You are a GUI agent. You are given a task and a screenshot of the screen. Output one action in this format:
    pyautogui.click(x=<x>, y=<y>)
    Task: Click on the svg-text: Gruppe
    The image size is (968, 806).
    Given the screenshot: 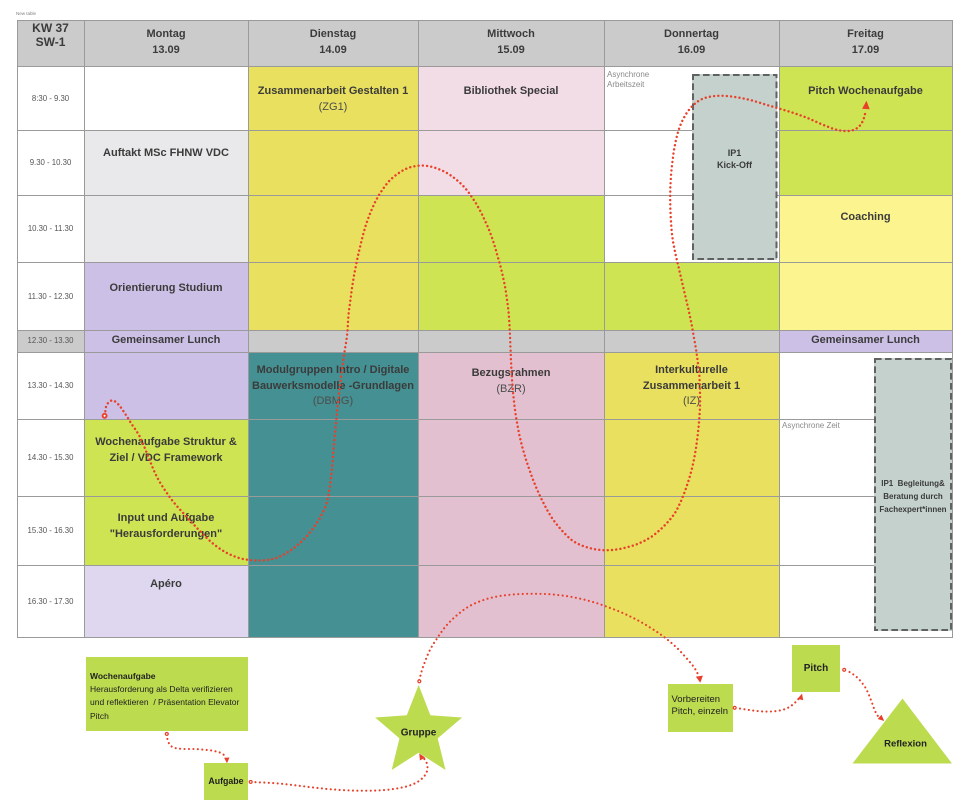 What is the action you would take?
    pyautogui.click(x=419, y=733)
    